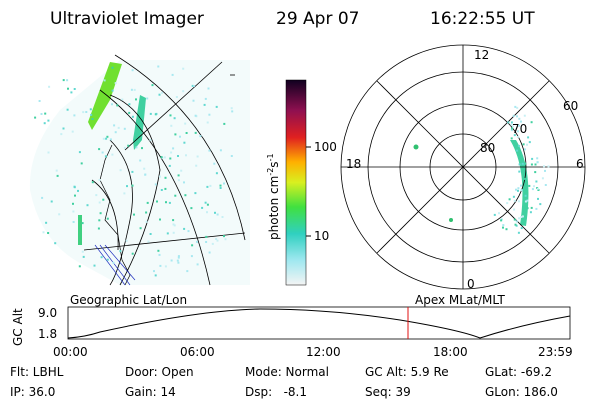  What do you see at coordinates (450, 352) in the screenshot?
I see `x-tick-label: 18:00` at bounding box center [450, 352].